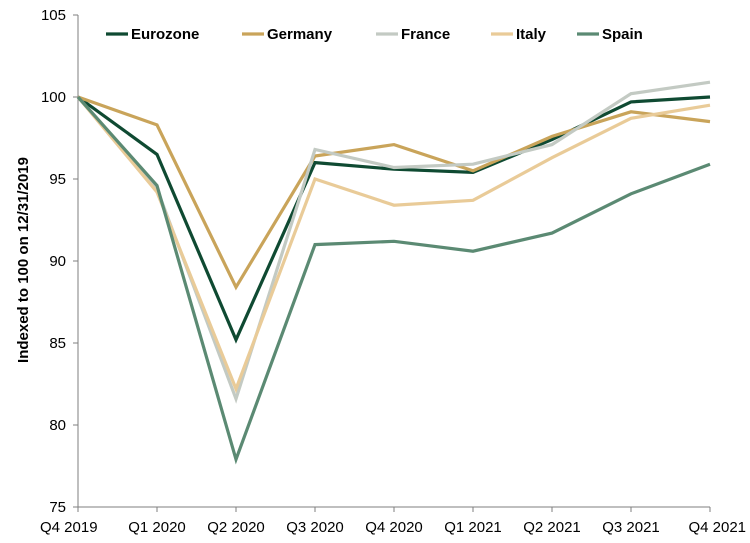  Describe the element at coordinates (53, 15) in the screenshot. I see `y-tick-label: 105` at that location.